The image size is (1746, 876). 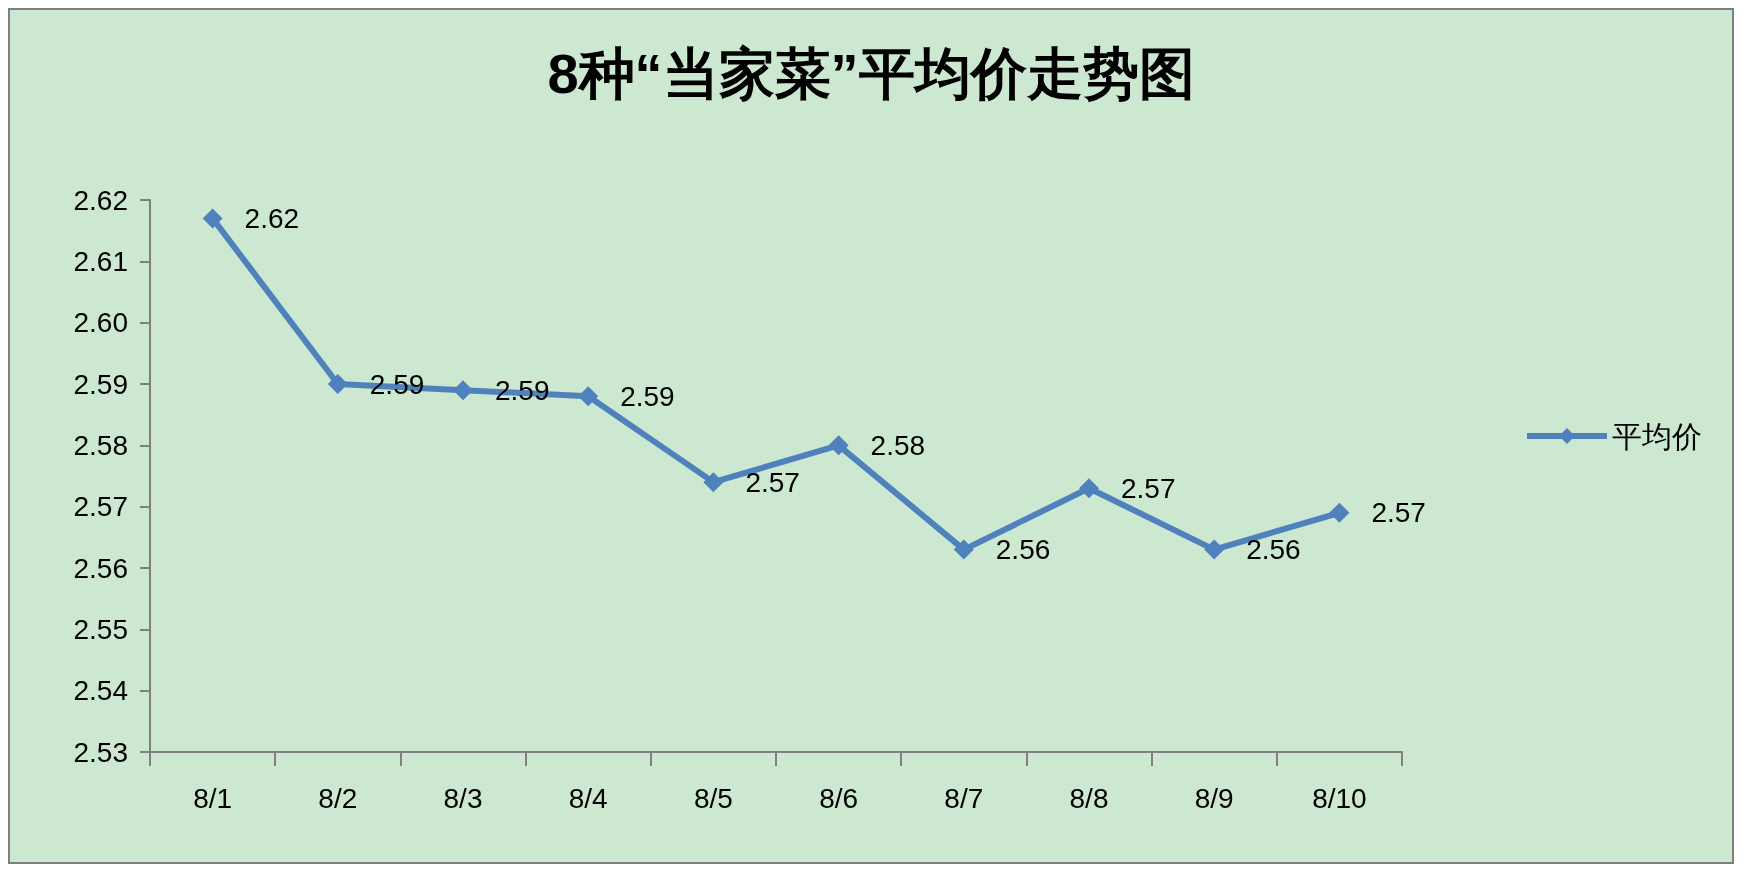 I want to click on x-tick-label: 8/6, so click(x=839, y=798).